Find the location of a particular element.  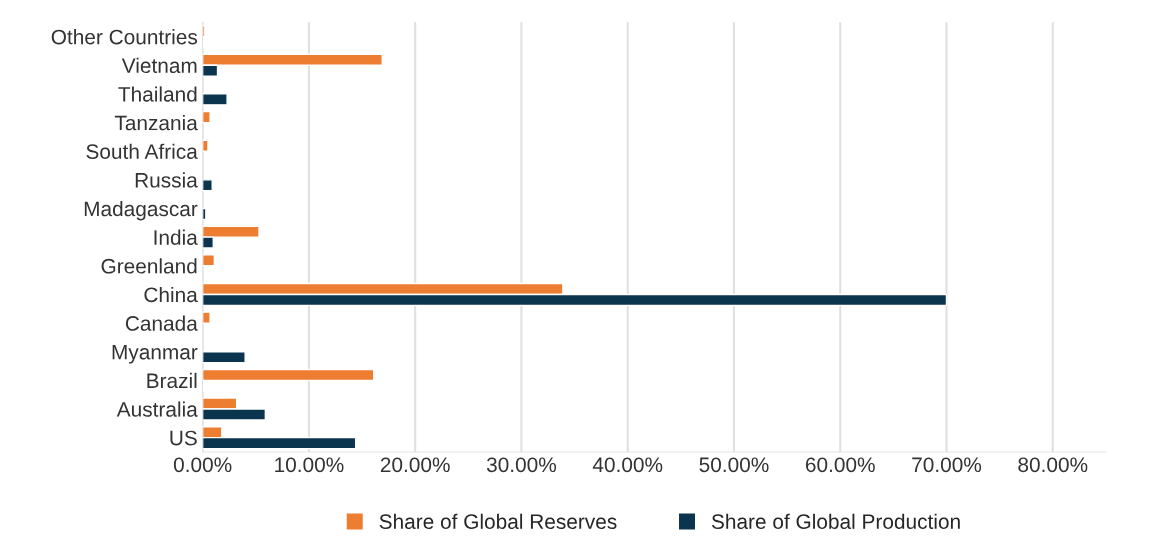

y-tick-label: Myanmar is located at coordinates (155, 354).